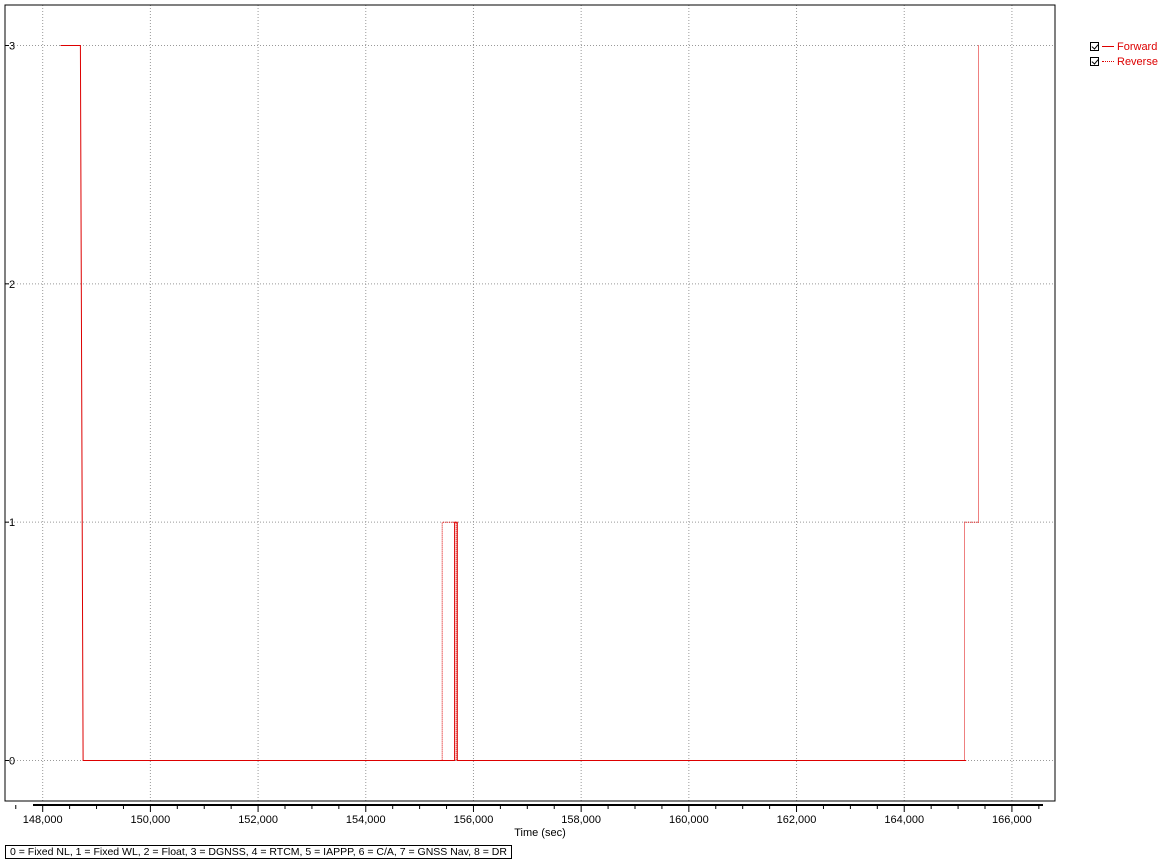 The height and width of the screenshot is (863, 1170). What do you see at coordinates (474, 820) in the screenshot?
I see `x-tick-label: 156,000` at bounding box center [474, 820].